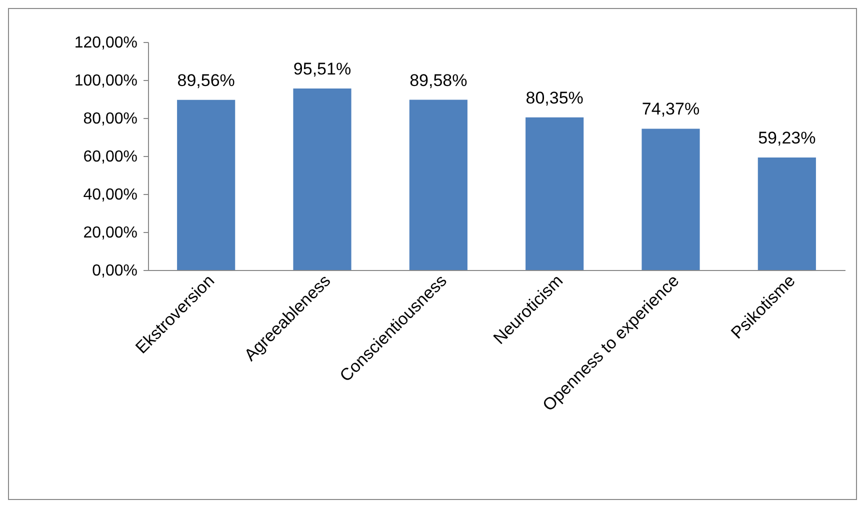 This screenshot has height=511, width=867. What do you see at coordinates (106, 81) in the screenshot?
I see `y-tick-label: 100,00%` at bounding box center [106, 81].